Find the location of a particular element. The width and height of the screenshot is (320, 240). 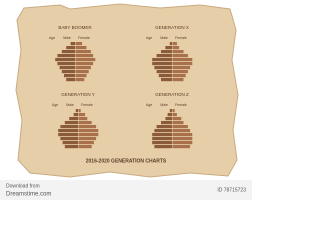

watermark-text: Download from is located at coordinates (23, 186).